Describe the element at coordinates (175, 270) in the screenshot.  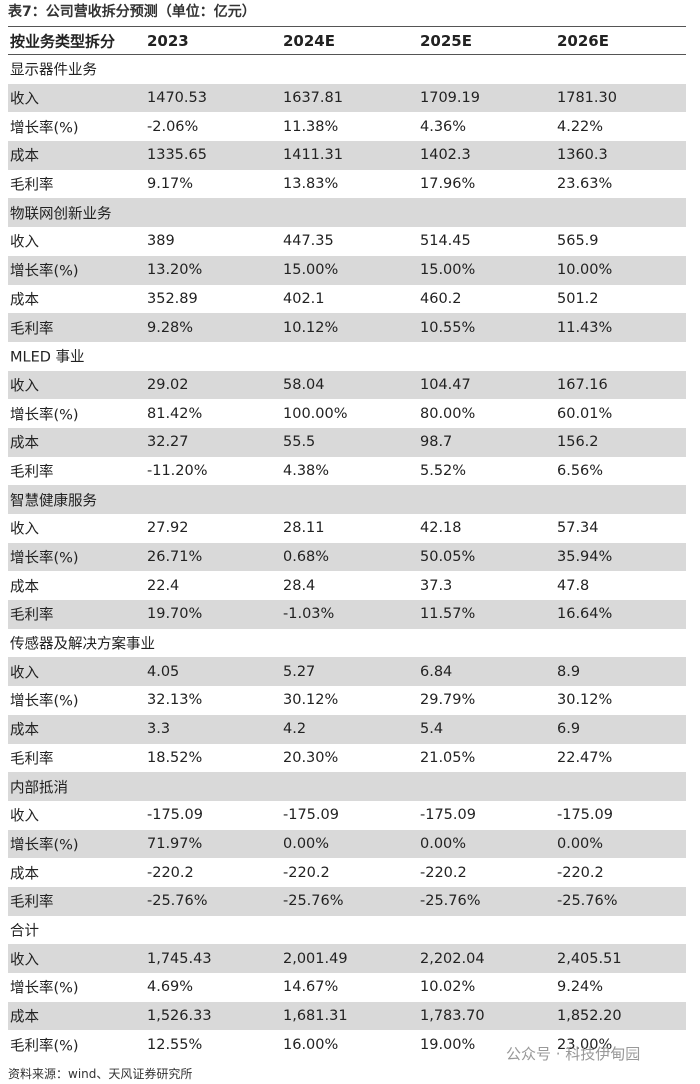
I see `cell-value: 13.20%` at that location.